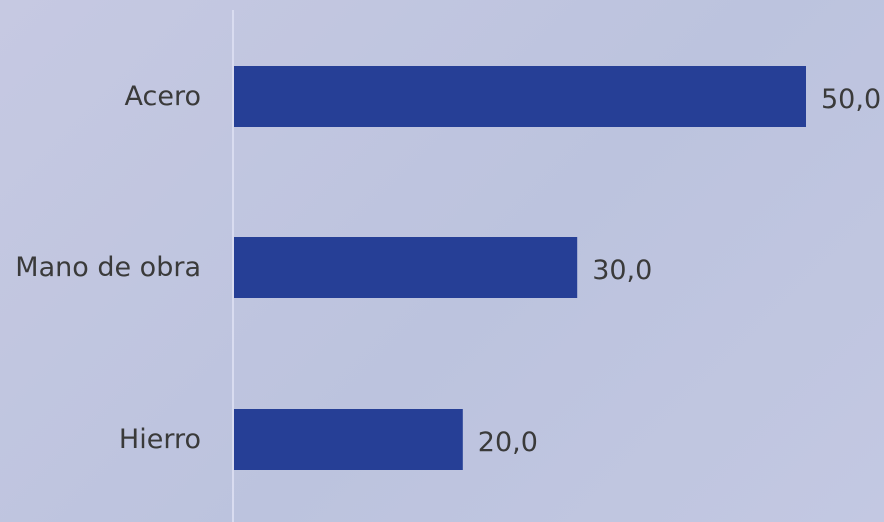  What do you see at coordinates (622, 270) in the screenshot?
I see `value-label: 30,0` at bounding box center [622, 270].